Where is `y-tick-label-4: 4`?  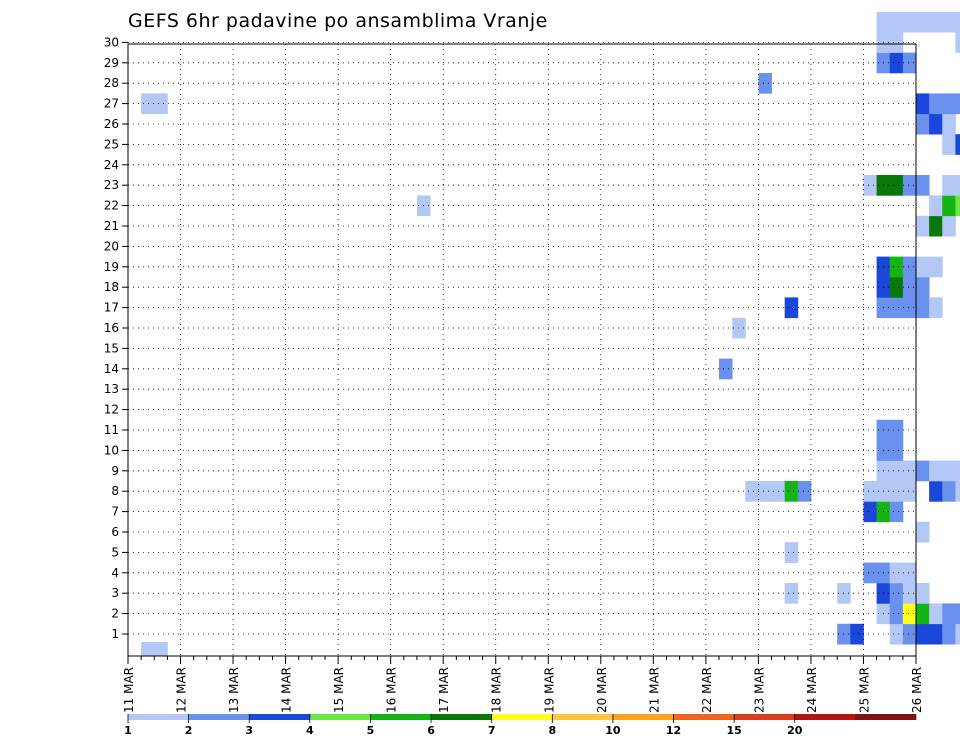
y-tick-label-4: 4 is located at coordinates (115, 573).